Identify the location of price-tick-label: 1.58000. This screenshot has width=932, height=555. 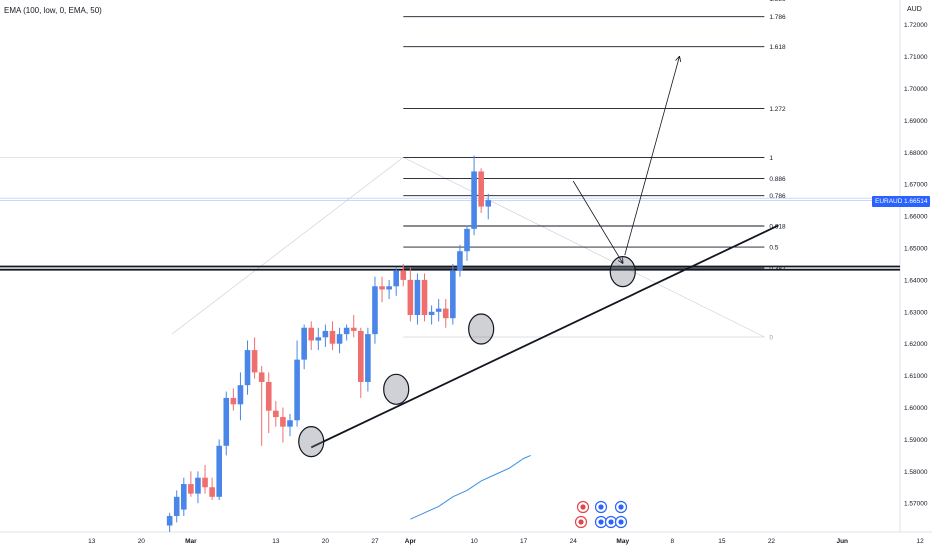
(916, 472).